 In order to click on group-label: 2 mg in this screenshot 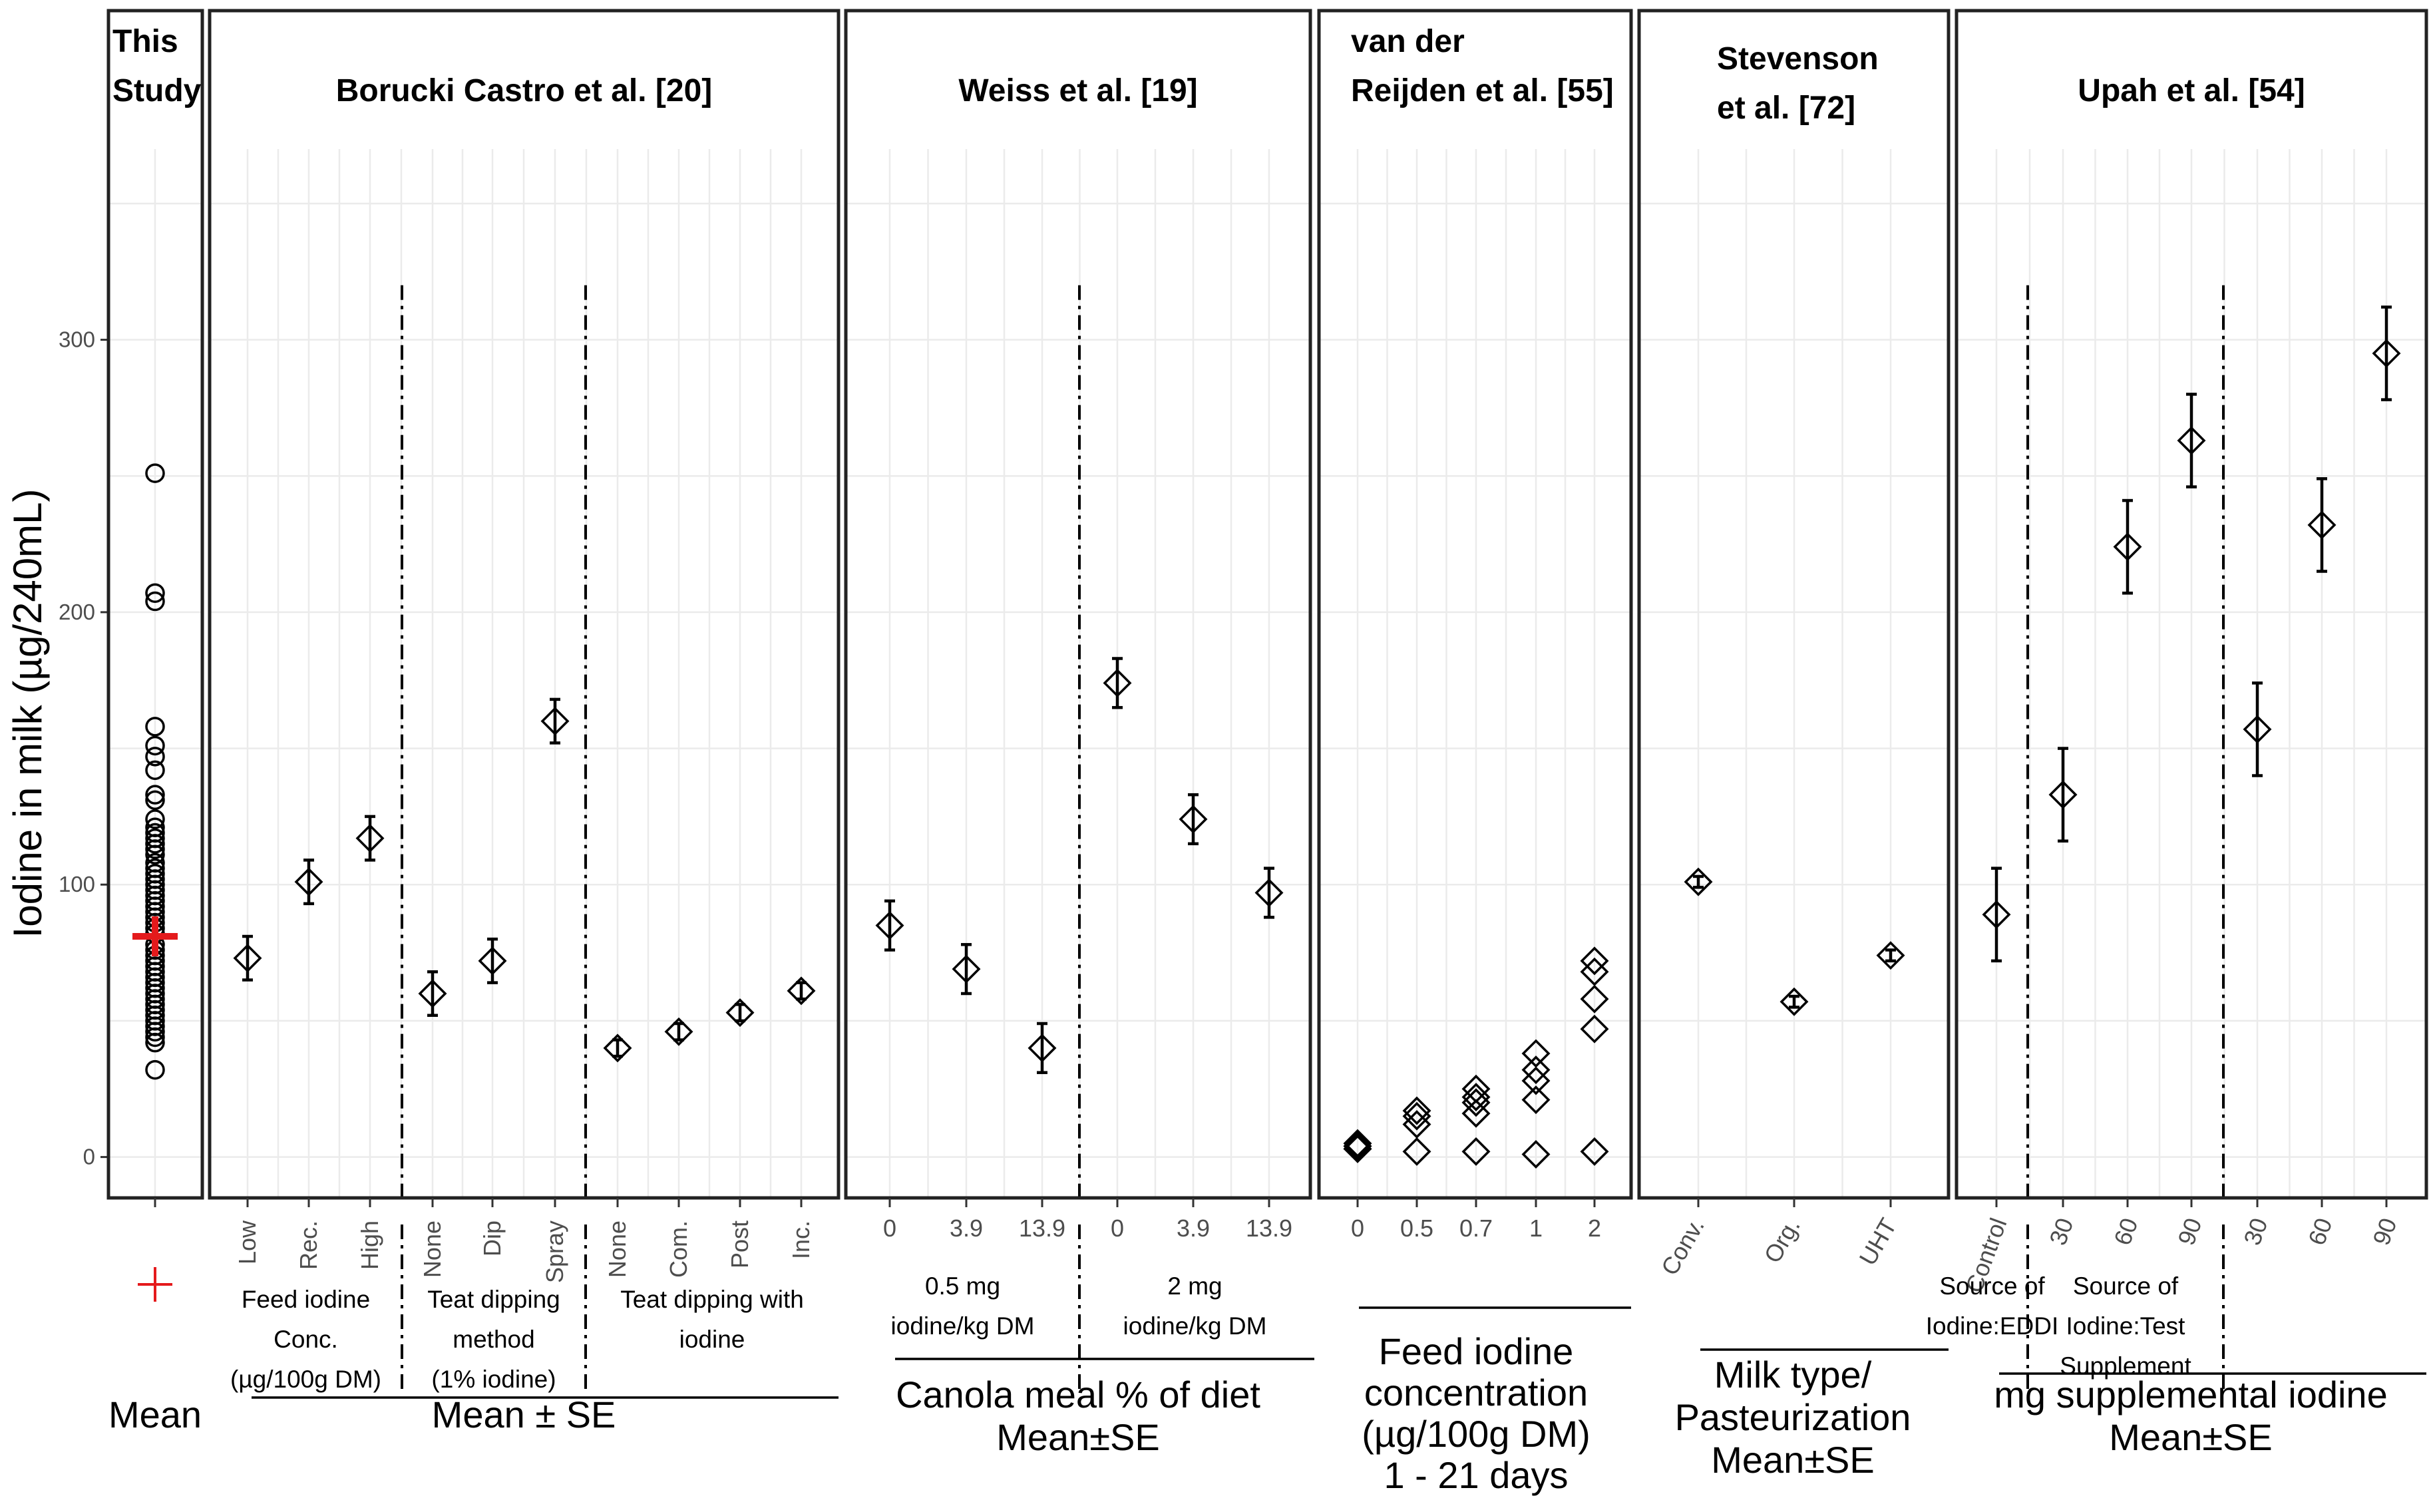, I will do `click(1195, 1286)`.